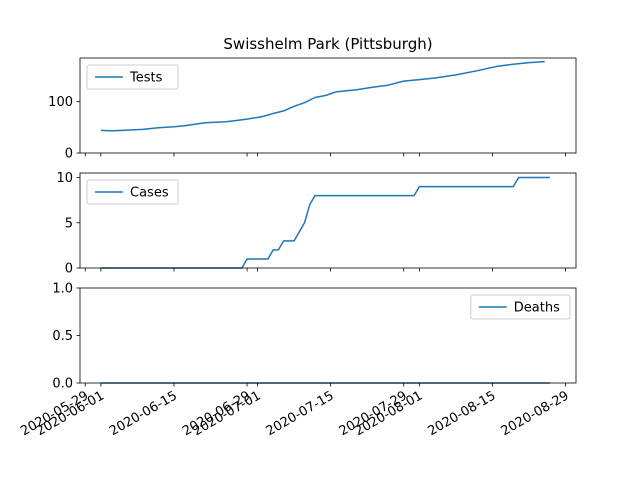 Image resolution: width=640 pixels, height=480 pixels. What do you see at coordinates (325, 222) in the screenshot?
I see `series-line-cases` at bounding box center [325, 222].